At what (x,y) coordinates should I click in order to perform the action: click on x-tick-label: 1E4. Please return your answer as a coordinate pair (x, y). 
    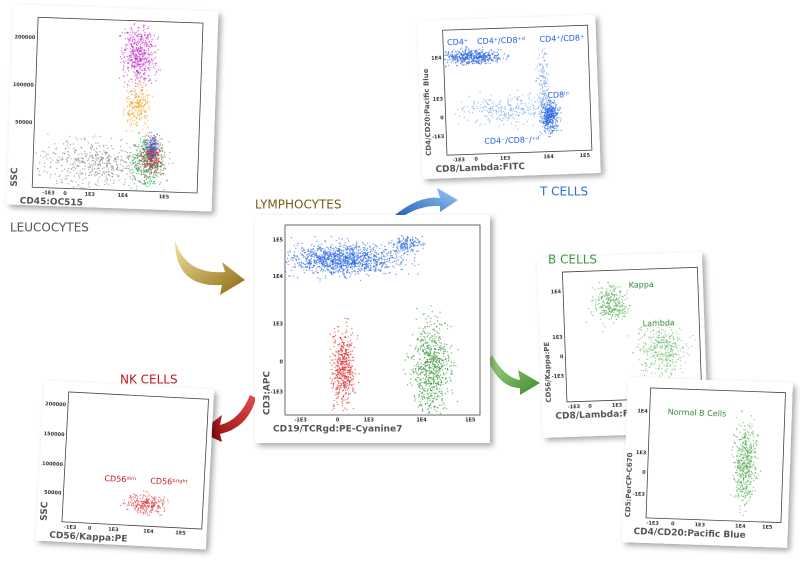
    Looking at the image, I should click on (548, 157).